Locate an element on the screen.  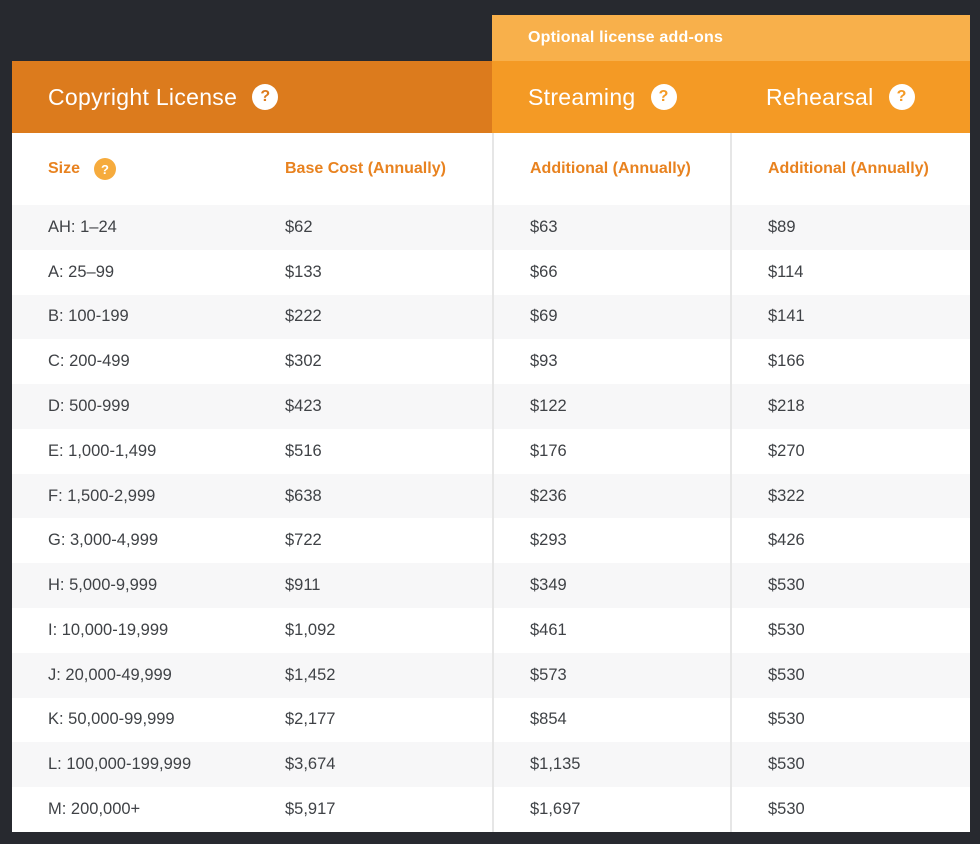
base-cost-cell: $222 is located at coordinates (303, 316).